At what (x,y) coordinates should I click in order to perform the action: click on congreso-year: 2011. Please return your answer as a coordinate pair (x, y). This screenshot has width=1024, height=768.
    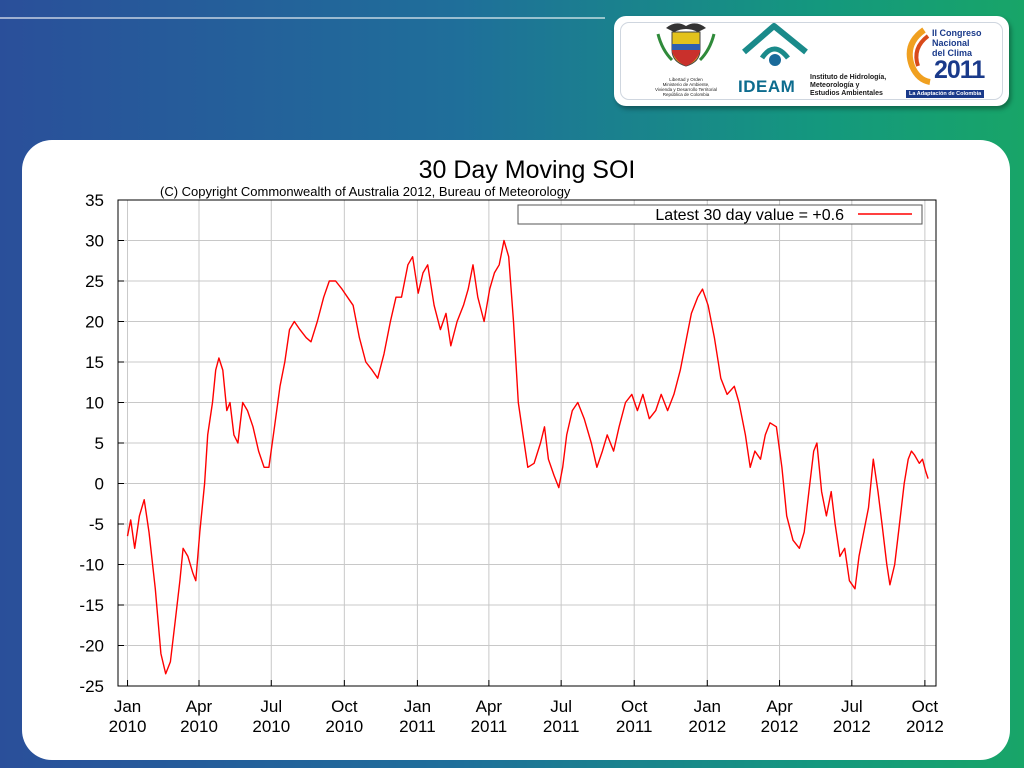
    Looking at the image, I should click on (959, 70).